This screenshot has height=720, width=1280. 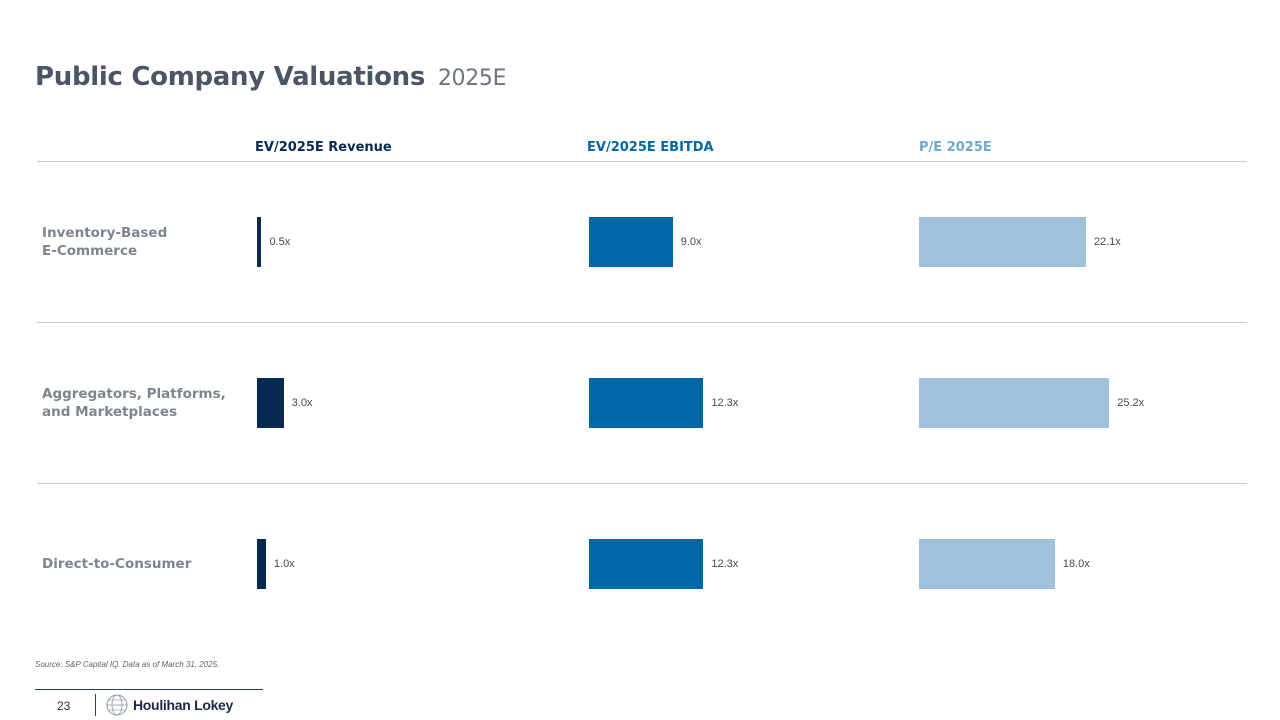 I want to click on title-suffix: 2025E, so click(x=472, y=78).